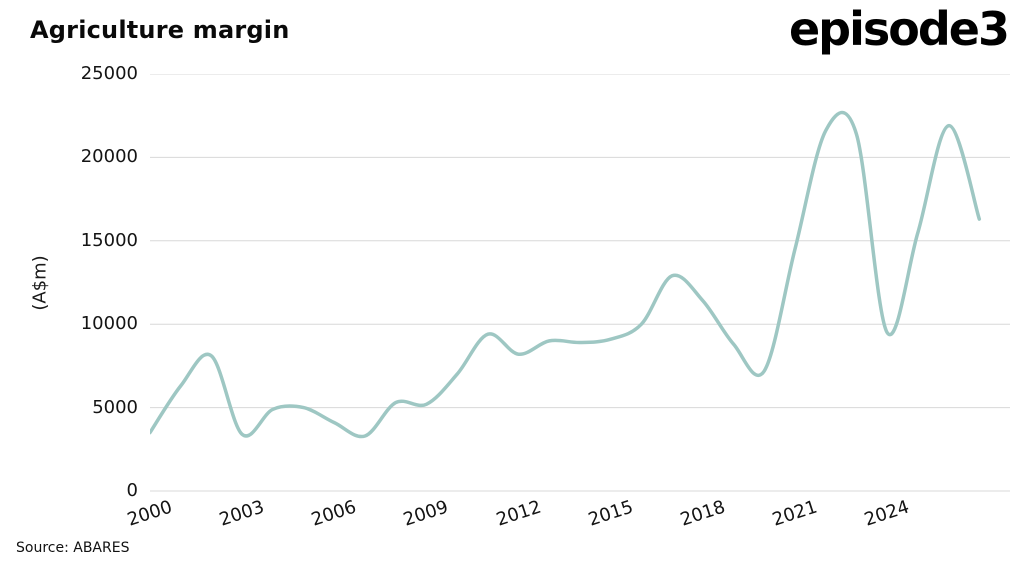 Image resolution: width=1024 pixels, height=570 pixels. I want to click on x-tick-label: 2021, so click(794, 513).